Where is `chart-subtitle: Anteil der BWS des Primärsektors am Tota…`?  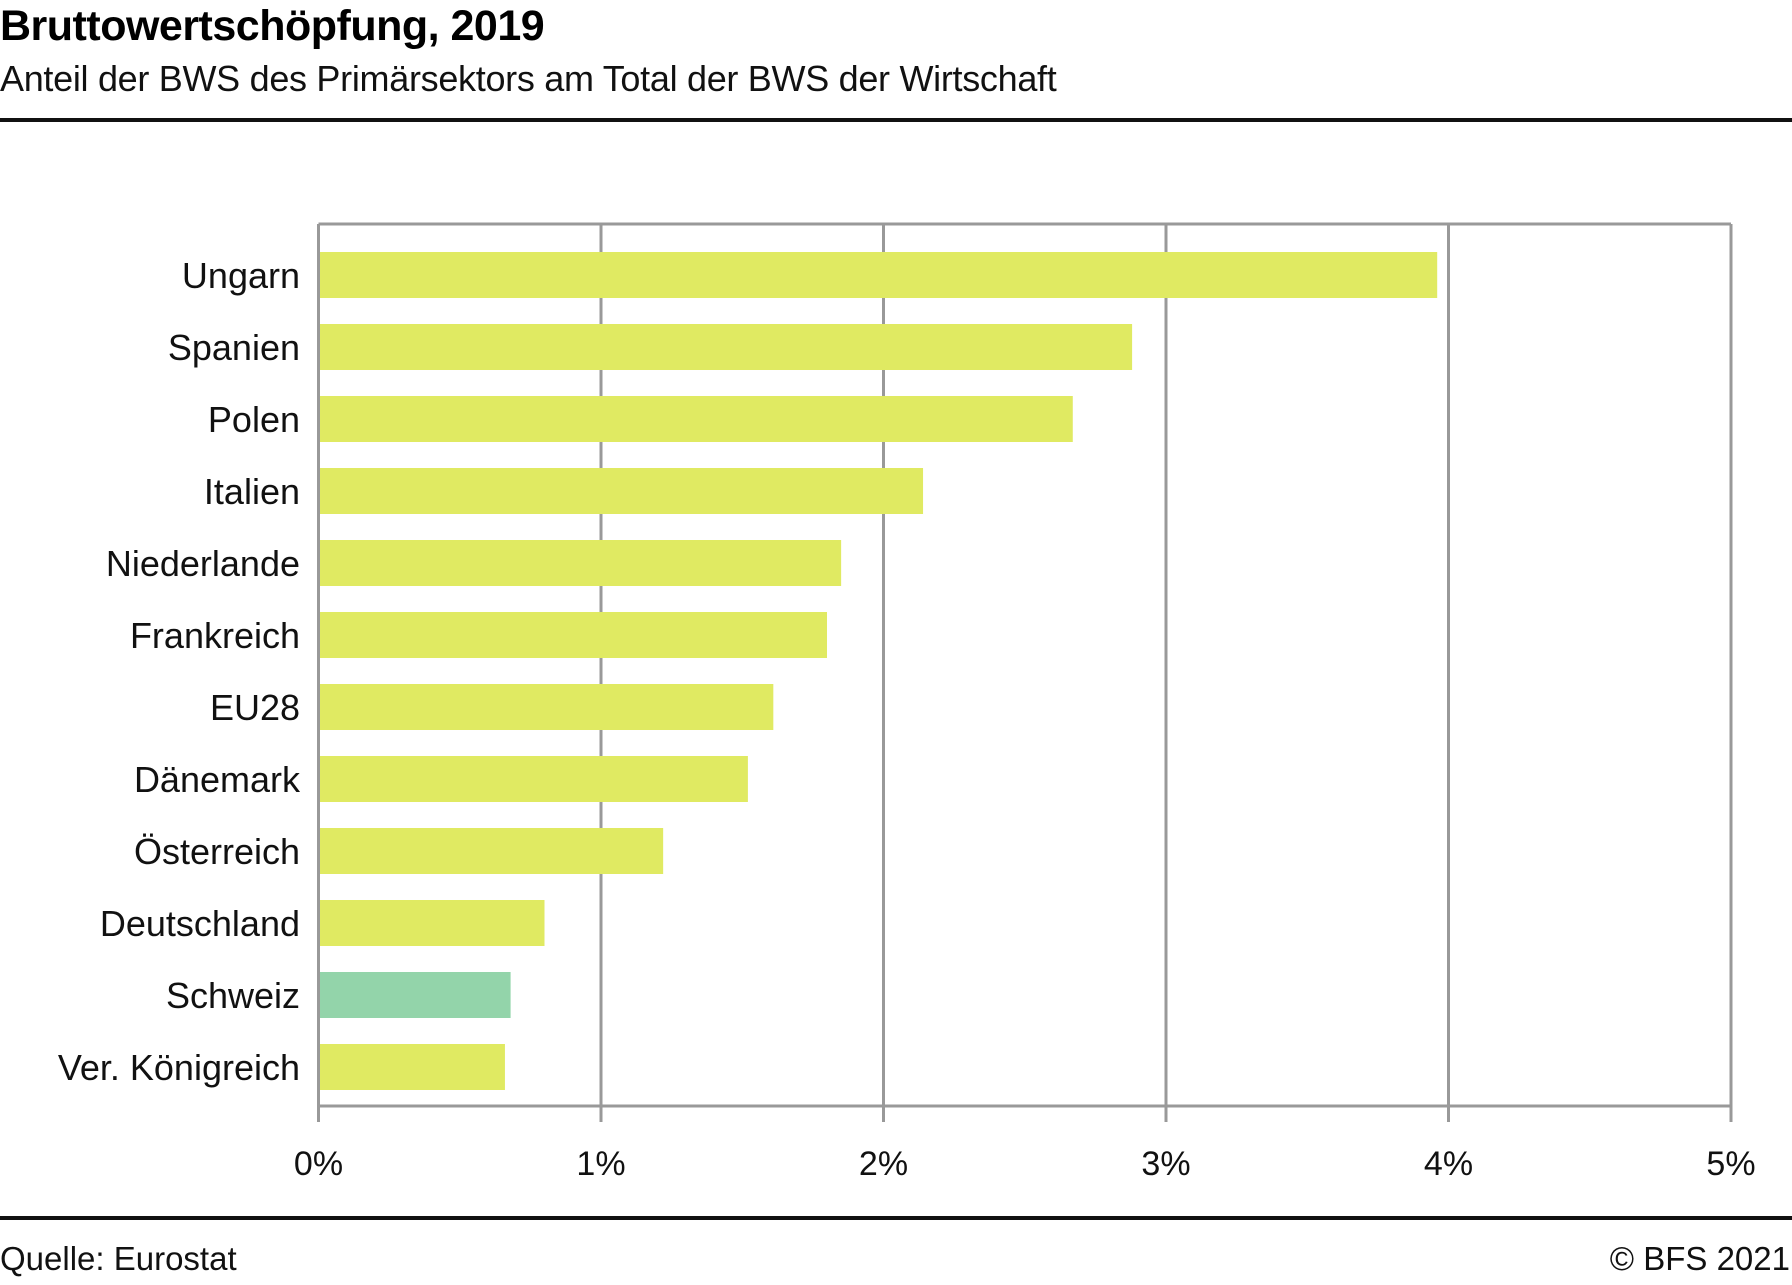 chart-subtitle: Anteil der BWS des Primärsektors am Tota… is located at coordinates (528, 78).